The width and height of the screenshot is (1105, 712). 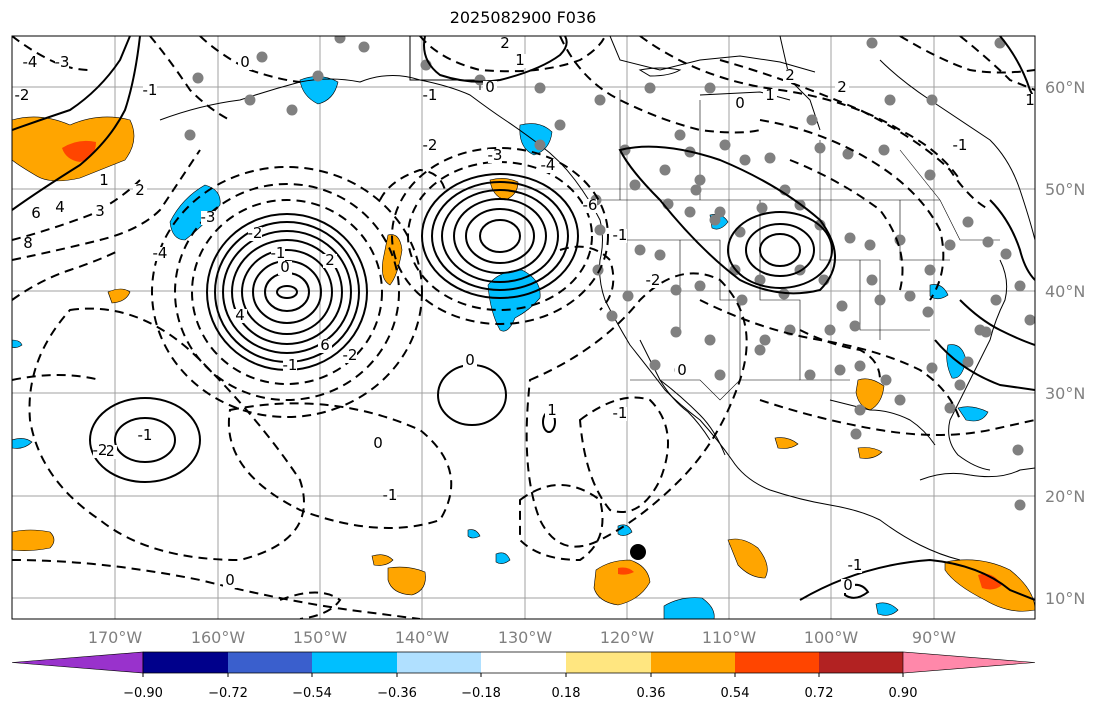 What do you see at coordinates (523, 17) in the screenshot?
I see `map-title: 2025082900 F036` at bounding box center [523, 17].